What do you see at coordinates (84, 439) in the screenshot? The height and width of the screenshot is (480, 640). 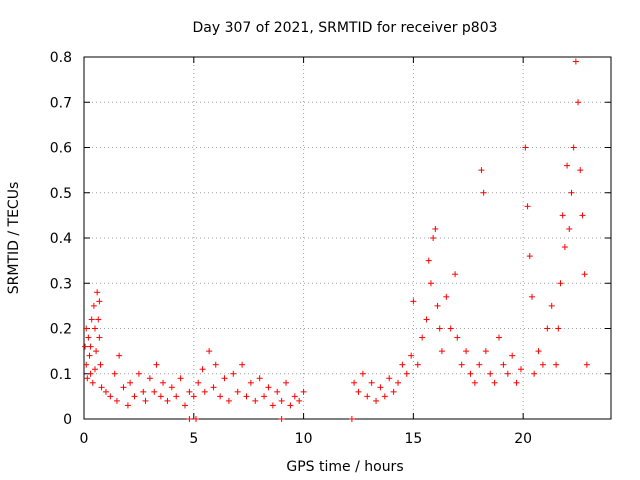 I see `x-tick-label: 0` at bounding box center [84, 439].